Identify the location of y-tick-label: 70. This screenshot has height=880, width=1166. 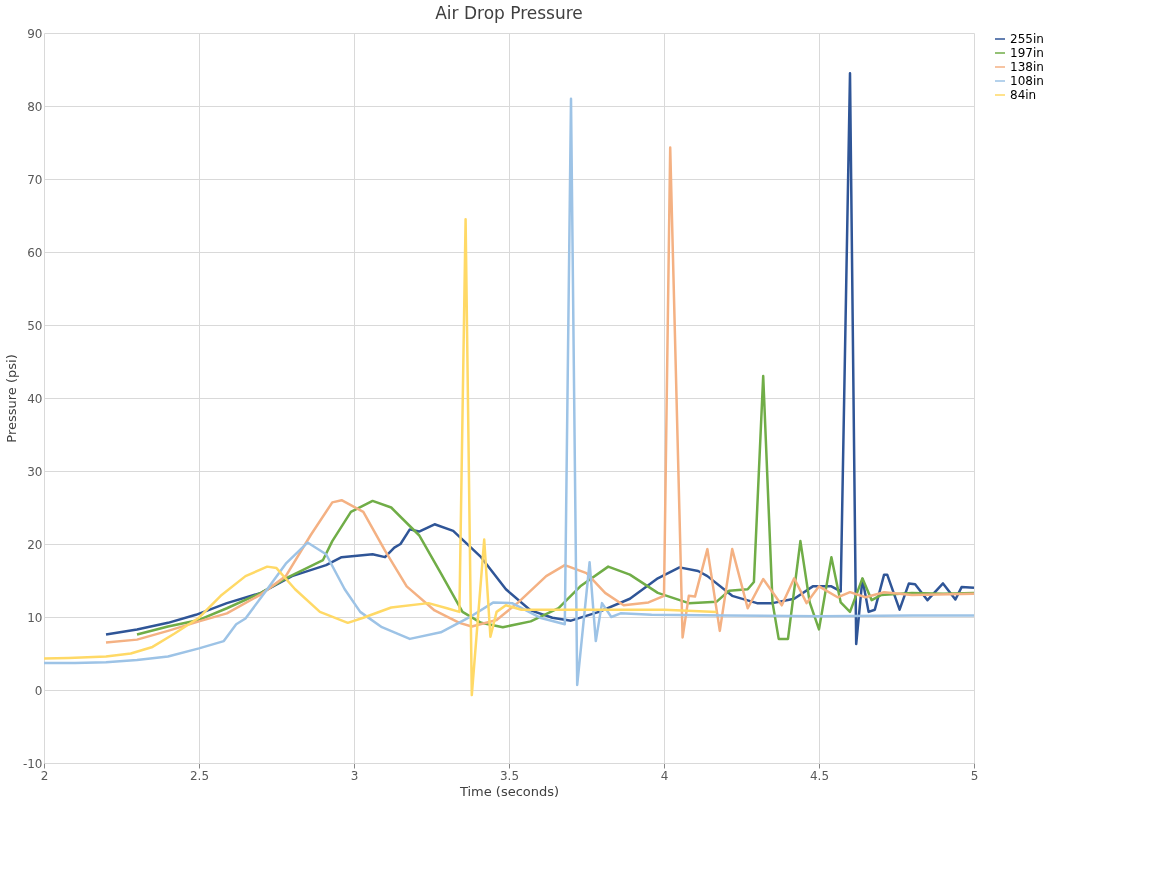
(35, 179).